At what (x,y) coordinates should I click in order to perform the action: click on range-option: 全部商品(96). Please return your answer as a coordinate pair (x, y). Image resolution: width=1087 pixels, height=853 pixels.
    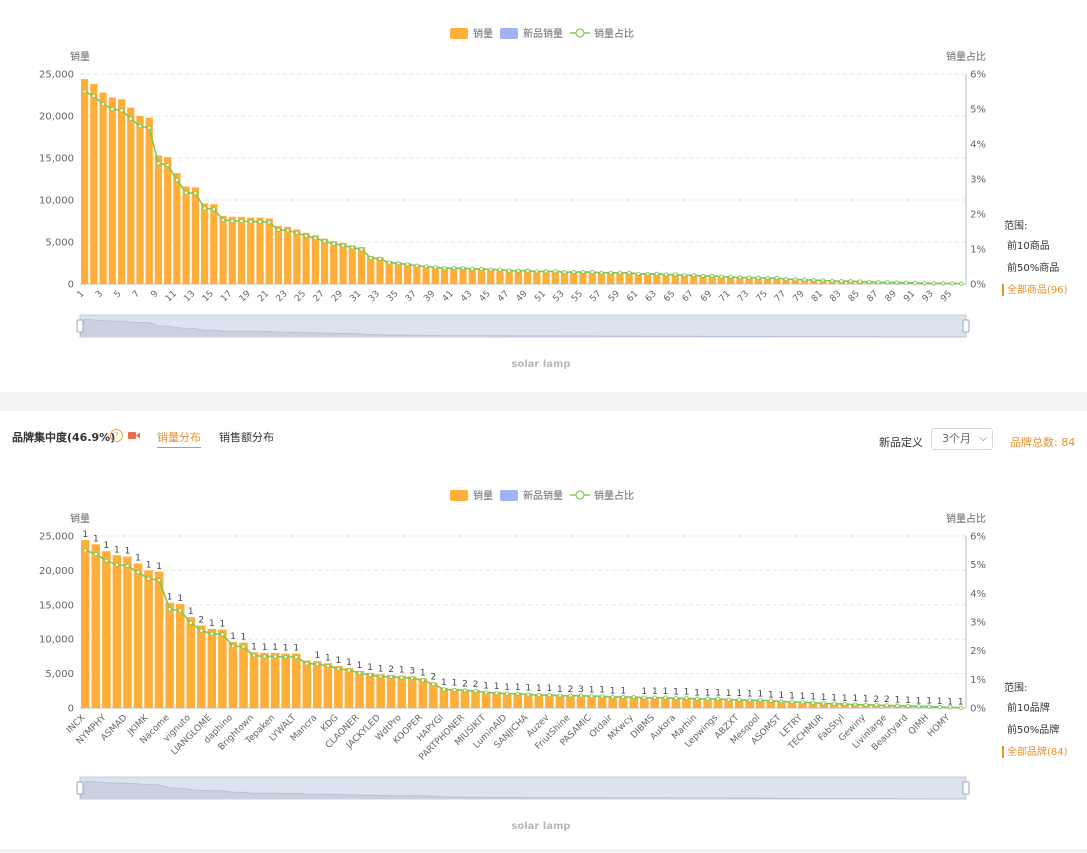
    Looking at the image, I should click on (1037, 289).